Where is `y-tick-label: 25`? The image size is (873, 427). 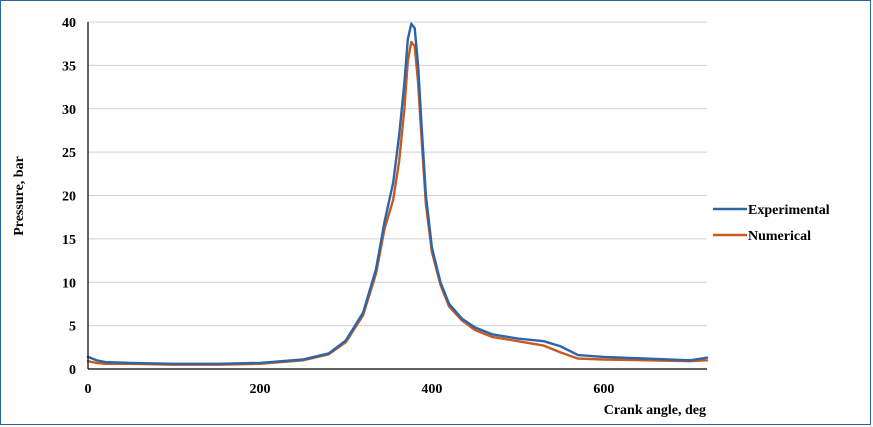 y-tick-label: 25 is located at coordinates (69, 153).